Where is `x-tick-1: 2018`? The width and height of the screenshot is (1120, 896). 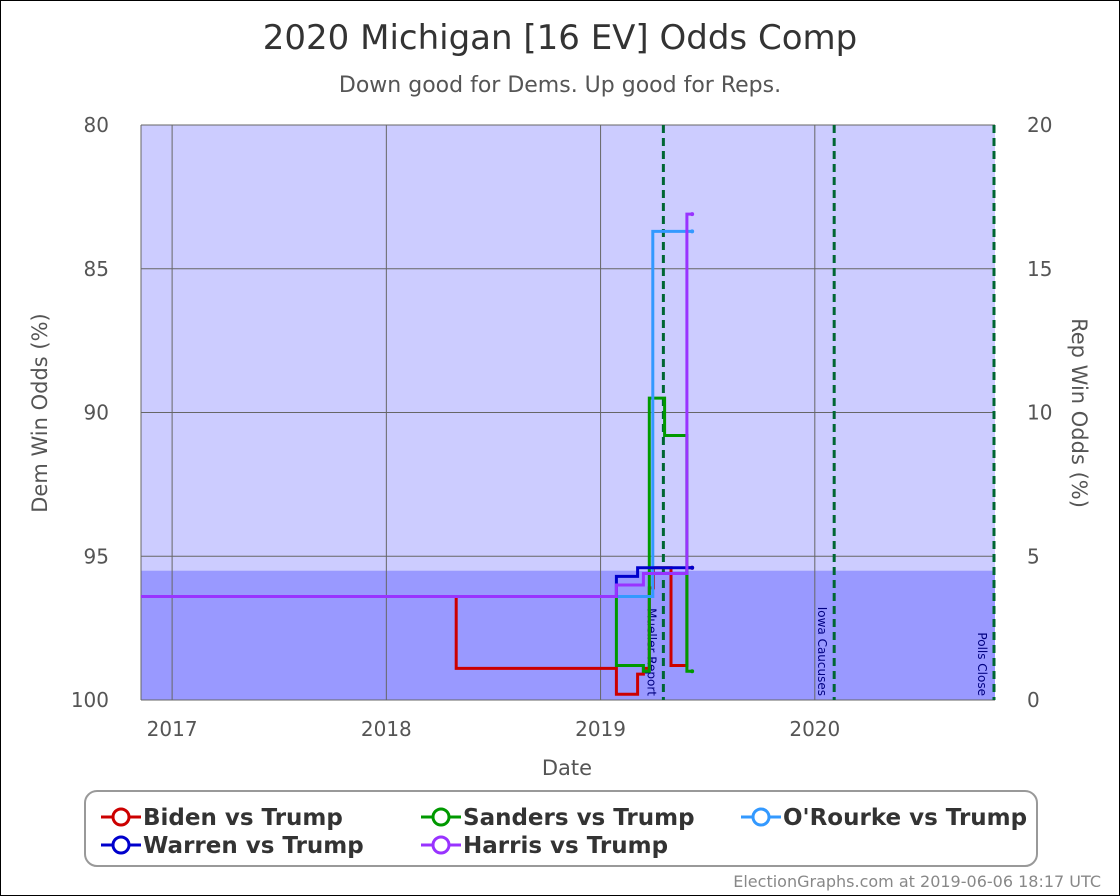 x-tick-1: 2018 is located at coordinates (386, 729).